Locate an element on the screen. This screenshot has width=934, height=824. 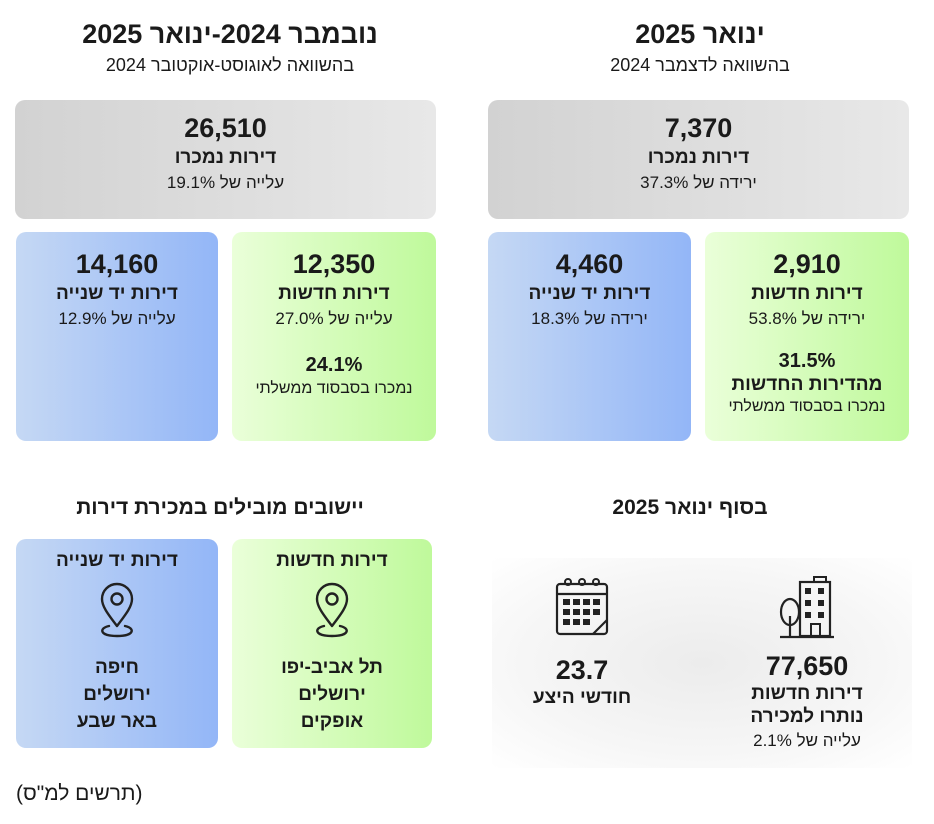
left-total-label: דירות נמכרו is located at coordinates (225, 157).